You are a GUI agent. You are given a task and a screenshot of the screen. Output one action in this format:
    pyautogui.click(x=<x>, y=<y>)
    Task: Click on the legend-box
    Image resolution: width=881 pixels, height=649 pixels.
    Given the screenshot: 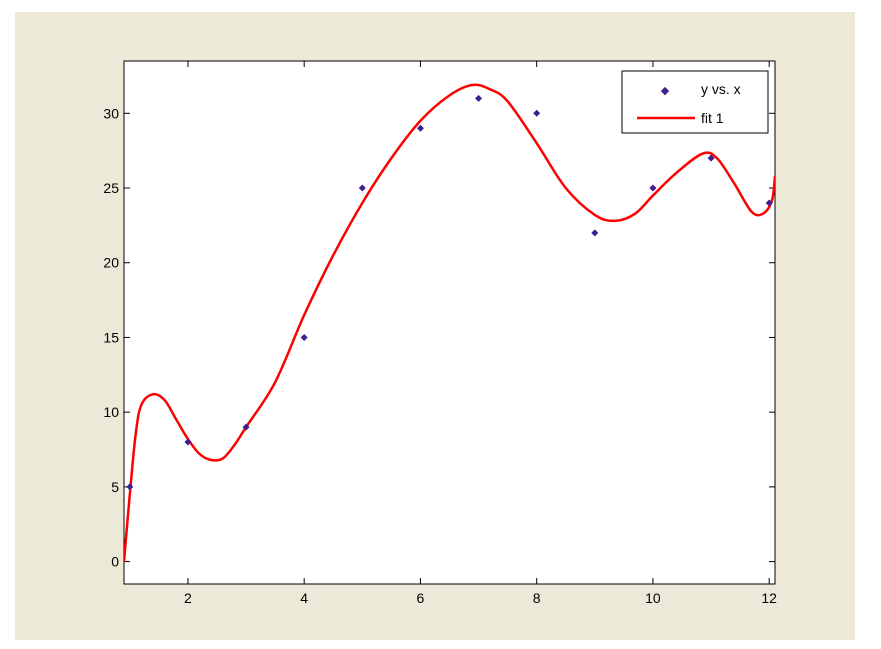 What is the action you would take?
    pyautogui.click(x=695, y=102)
    